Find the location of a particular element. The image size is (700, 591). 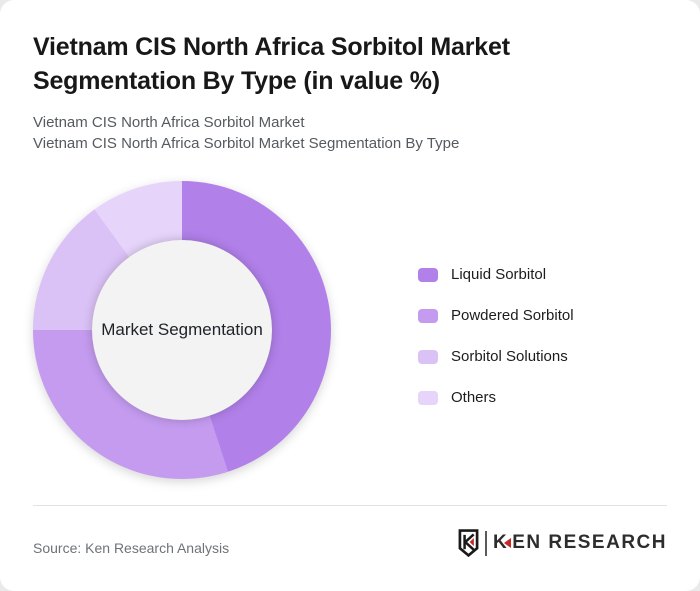

legend-label: Sorbitol Solutions is located at coordinates (509, 356).